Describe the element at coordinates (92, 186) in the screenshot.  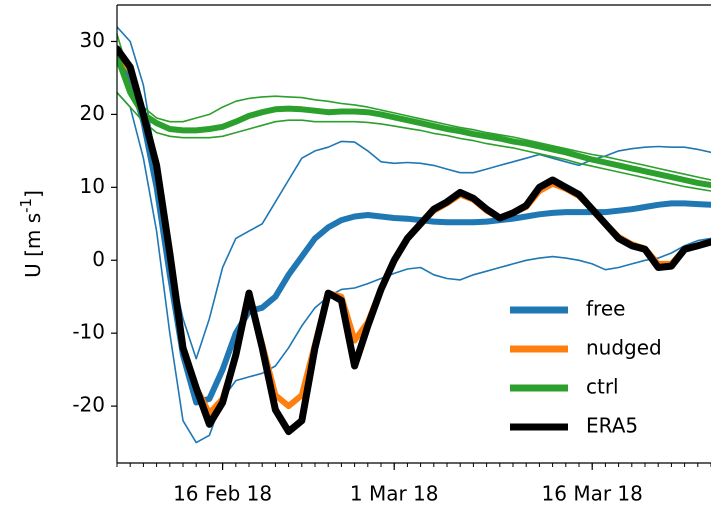
I see `y-tick-label: 10` at that location.